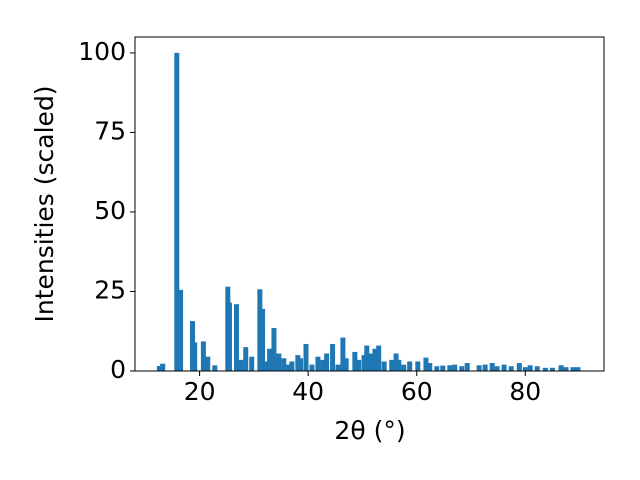 This screenshot has height=480, width=640. Describe the element at coordinates (525, 391) in the screenshot. I see `x-tick-label: 80` at that location.